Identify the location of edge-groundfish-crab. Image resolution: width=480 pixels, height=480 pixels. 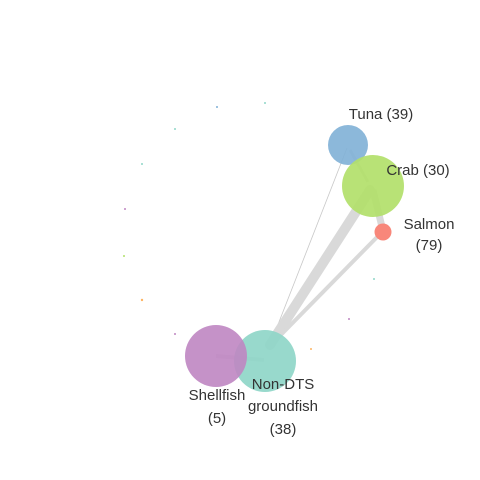
(320, 267).